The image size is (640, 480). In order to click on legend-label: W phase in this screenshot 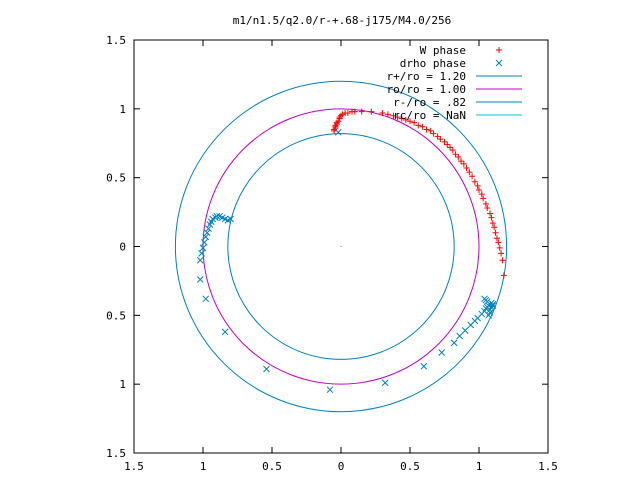, I will do `click(443, 50)`.